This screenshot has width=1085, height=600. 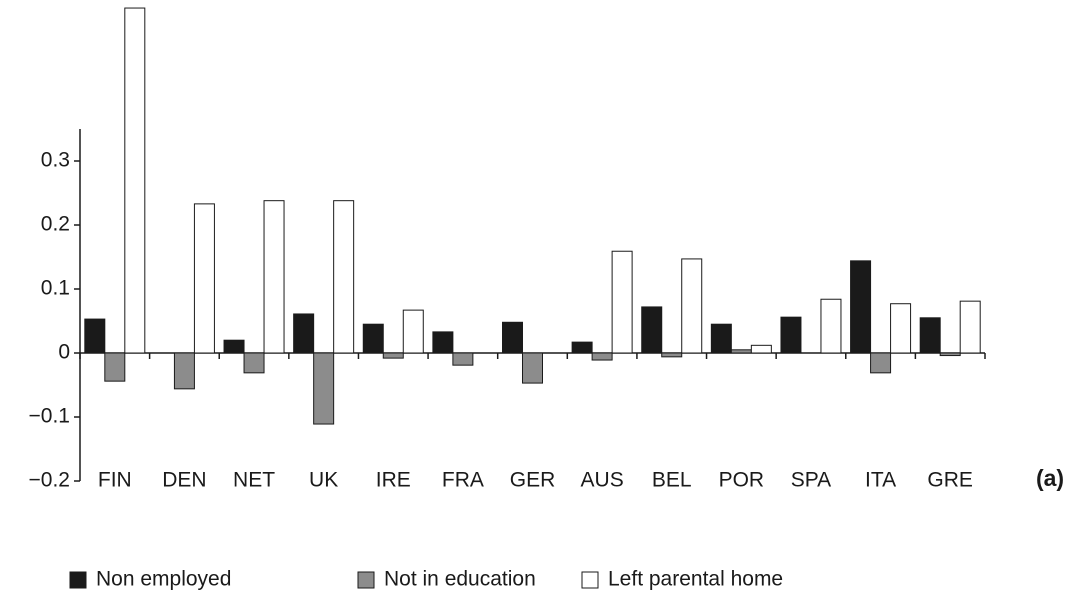 What do you see at coordinates (602, 480) in the screenshot?
I see `x-tick-label: AUS` at bounding box center [602, 480].